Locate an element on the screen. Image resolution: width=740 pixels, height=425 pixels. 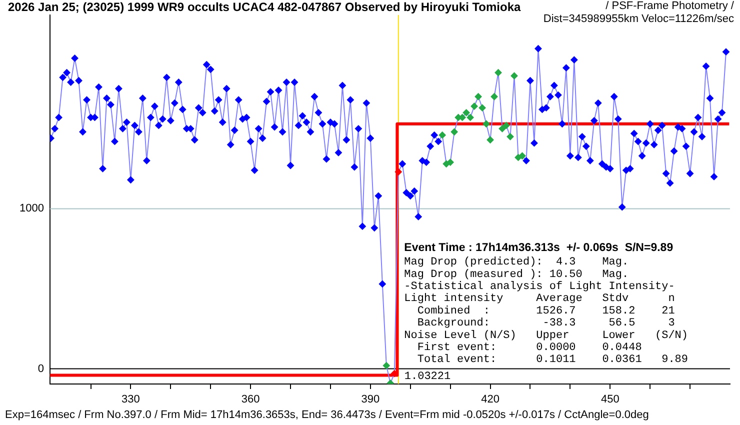
text: Exp=164msec / Frm No.397.0 / Frm Mid= 17h14m36.3653s, End= 36.4473s / Event=Frm mid -0.0520s +/-0.017s / CctAngle=0.0deg is located at coordinates (327, 415).